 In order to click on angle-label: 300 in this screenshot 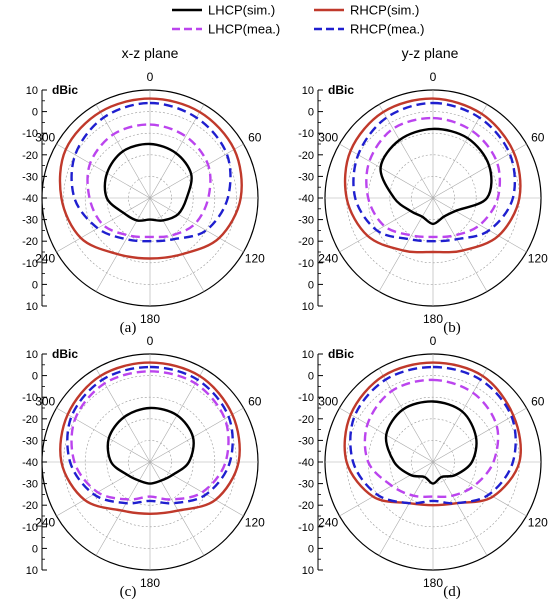, I will do `click(328, 138)`.